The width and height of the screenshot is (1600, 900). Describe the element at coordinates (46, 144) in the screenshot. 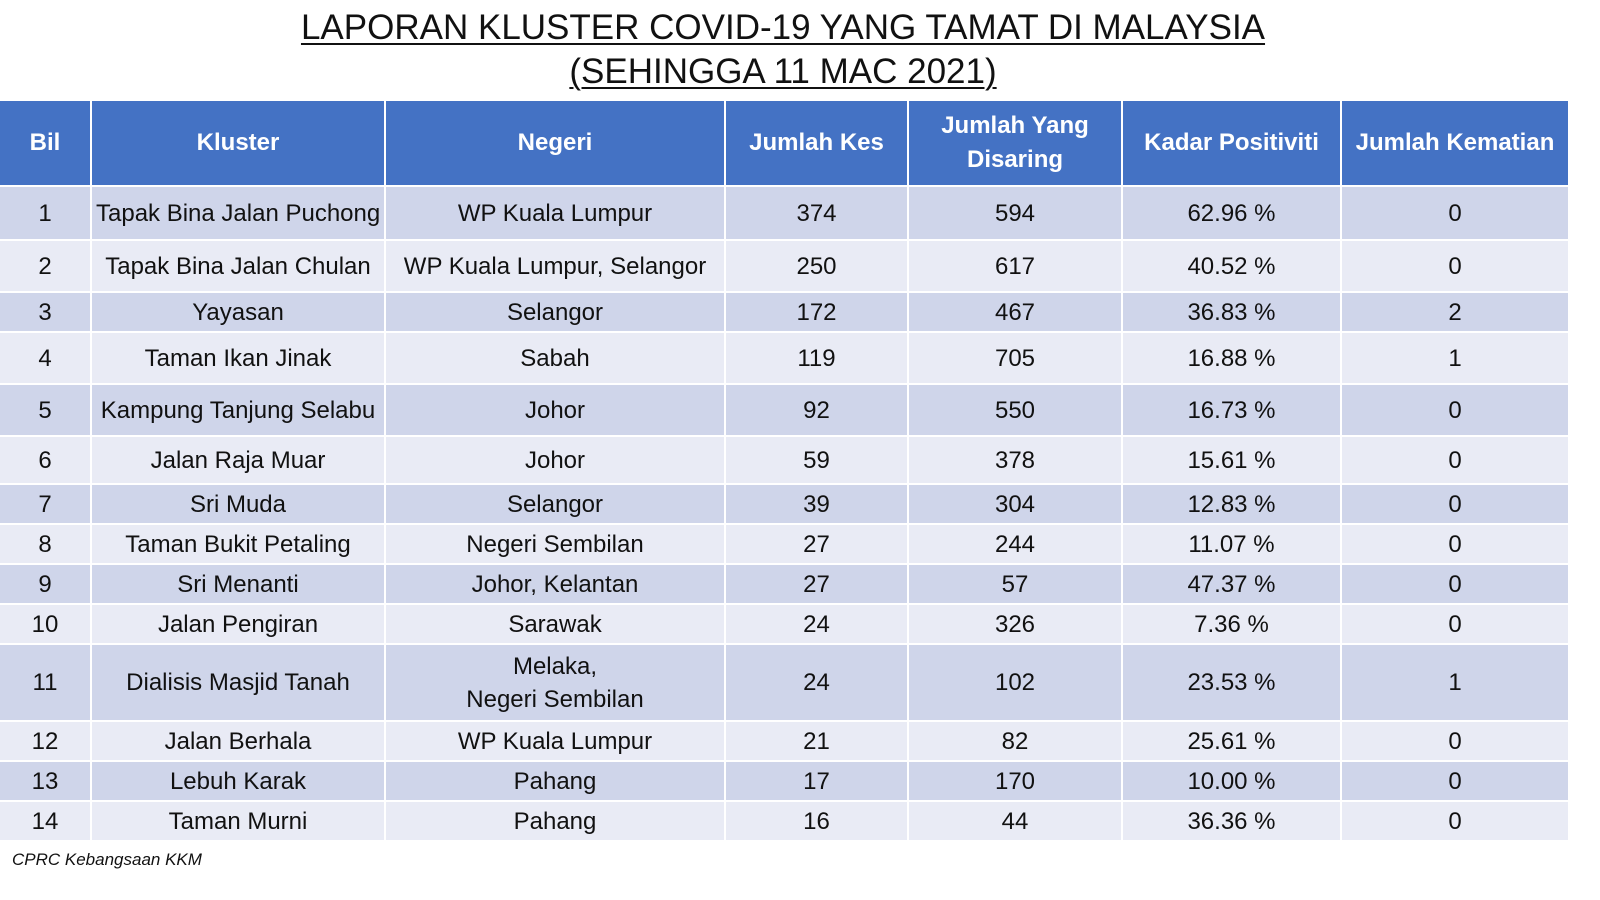

I see `column-header-bil: Bil` at that location.